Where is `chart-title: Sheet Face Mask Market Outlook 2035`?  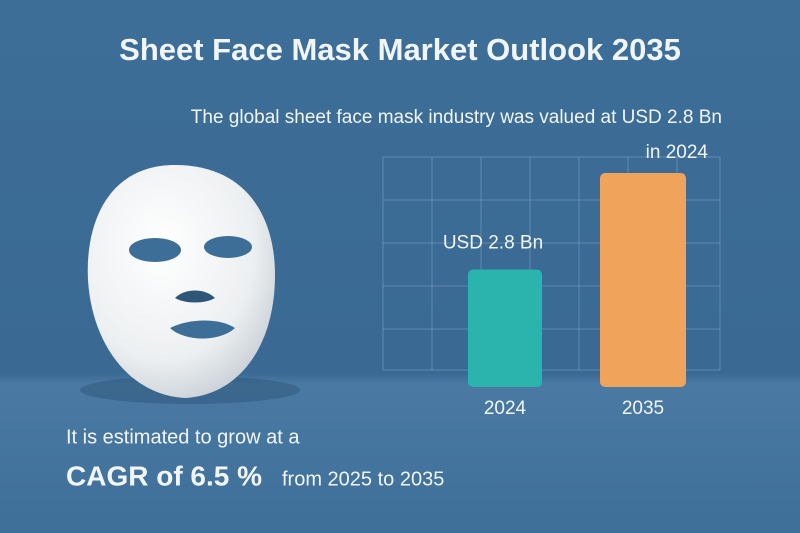
chart-title: Sheet Face Mask Market Outlook 2035 is located at coordinates (400, 49).